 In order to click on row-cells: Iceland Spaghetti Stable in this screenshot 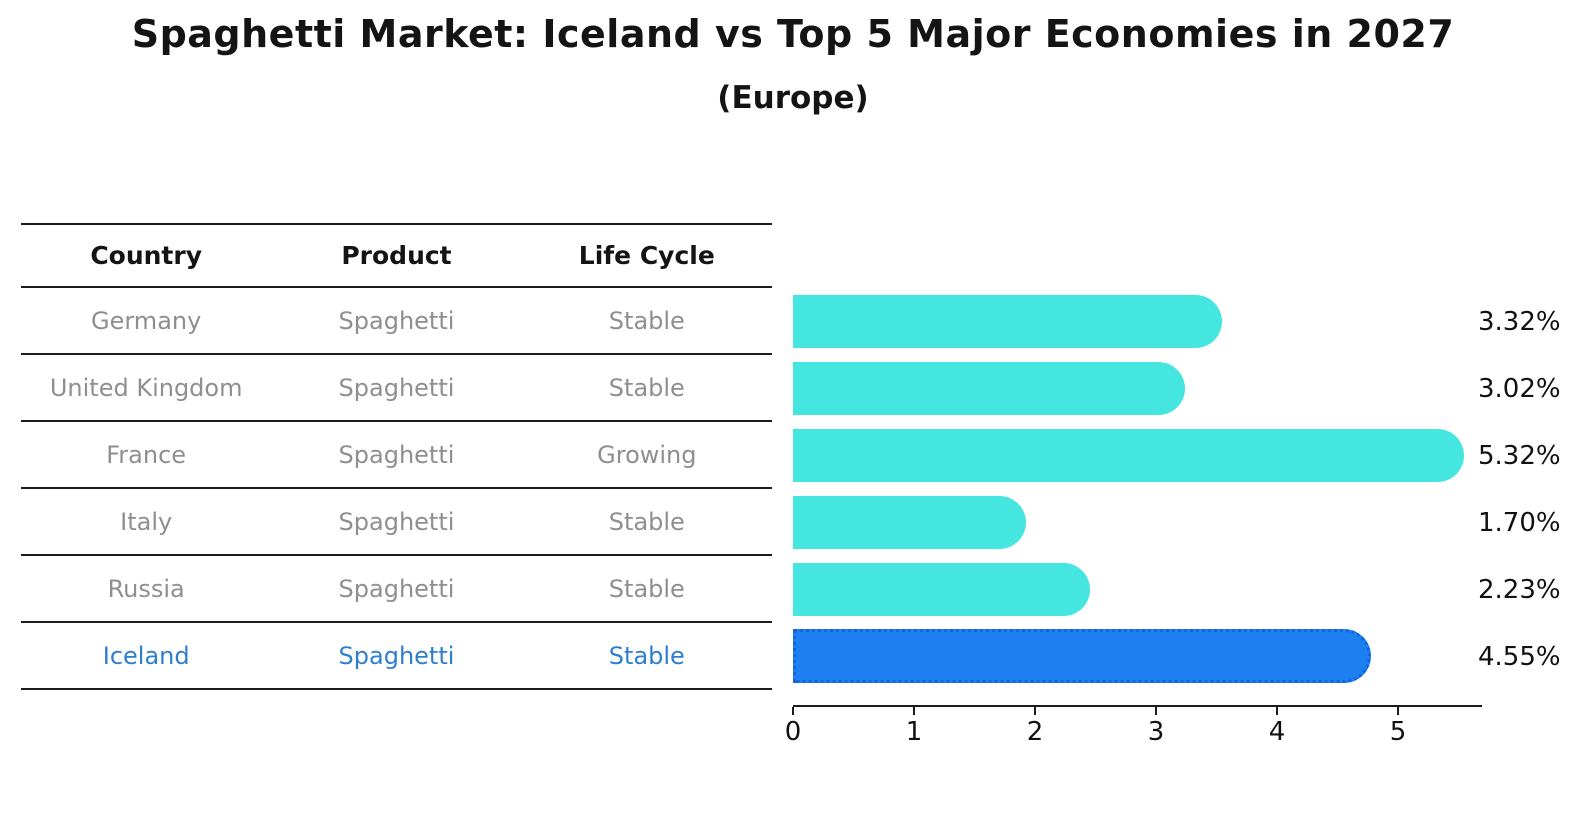, I will do `click(396, 656)`.